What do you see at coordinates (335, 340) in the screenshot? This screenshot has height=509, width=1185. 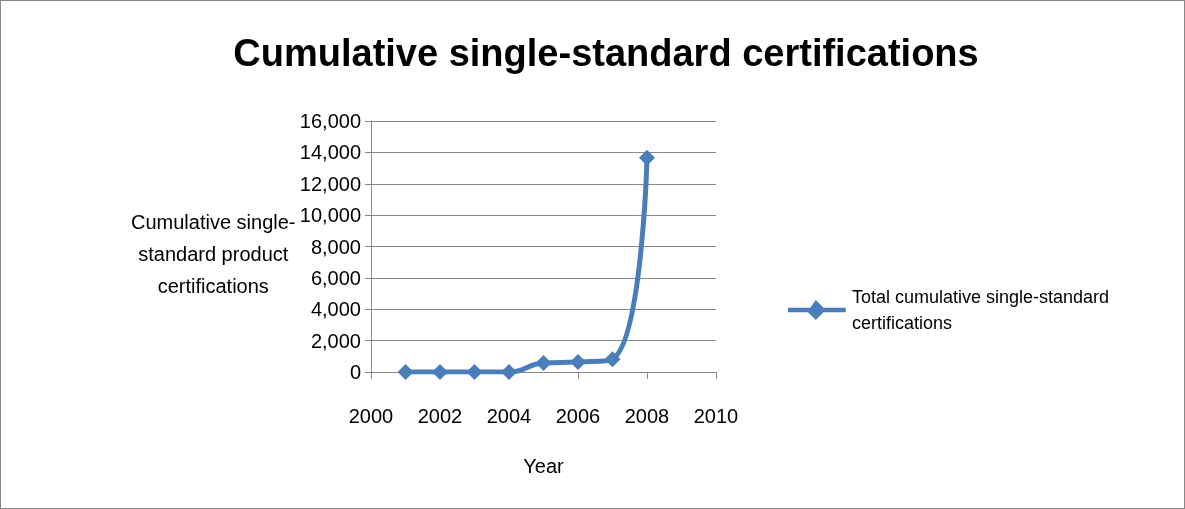 I see `y-tick-label: 2,000` at bounding box center [335, 340].